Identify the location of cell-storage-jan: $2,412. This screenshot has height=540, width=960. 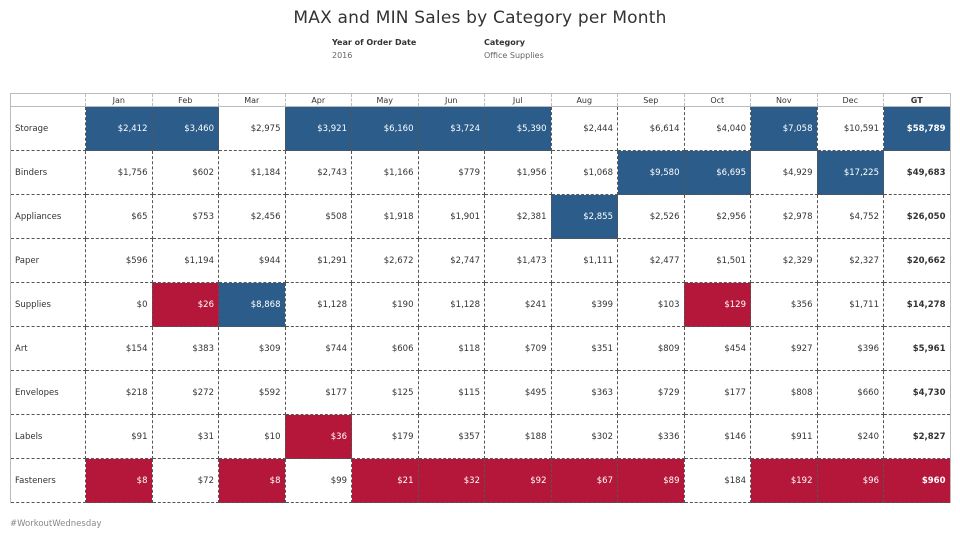
(119, 128).